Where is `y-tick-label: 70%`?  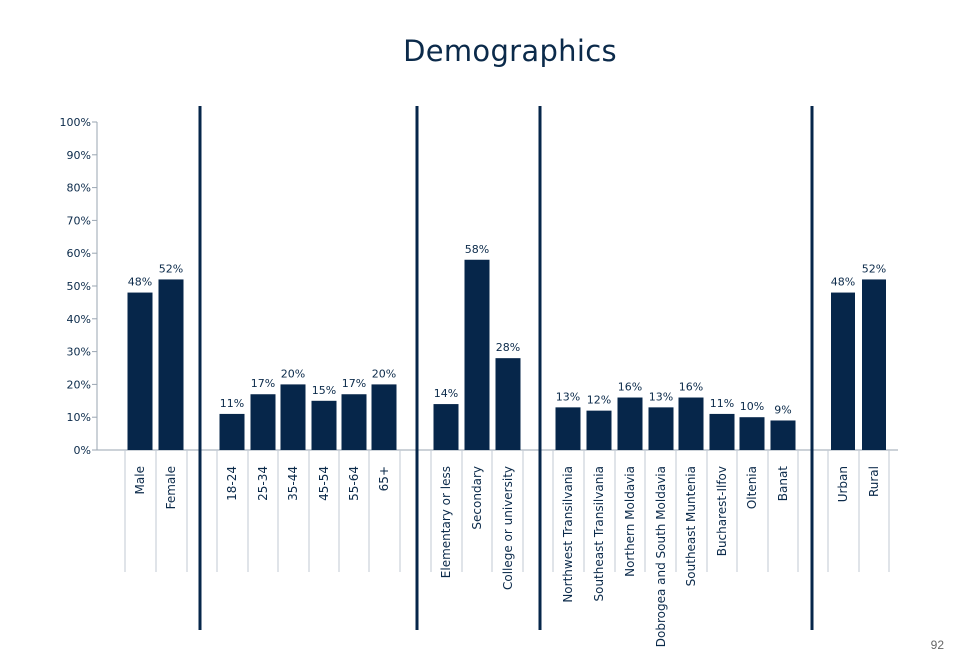 y-tick-label: 70% is located at coordinates (79, 220).